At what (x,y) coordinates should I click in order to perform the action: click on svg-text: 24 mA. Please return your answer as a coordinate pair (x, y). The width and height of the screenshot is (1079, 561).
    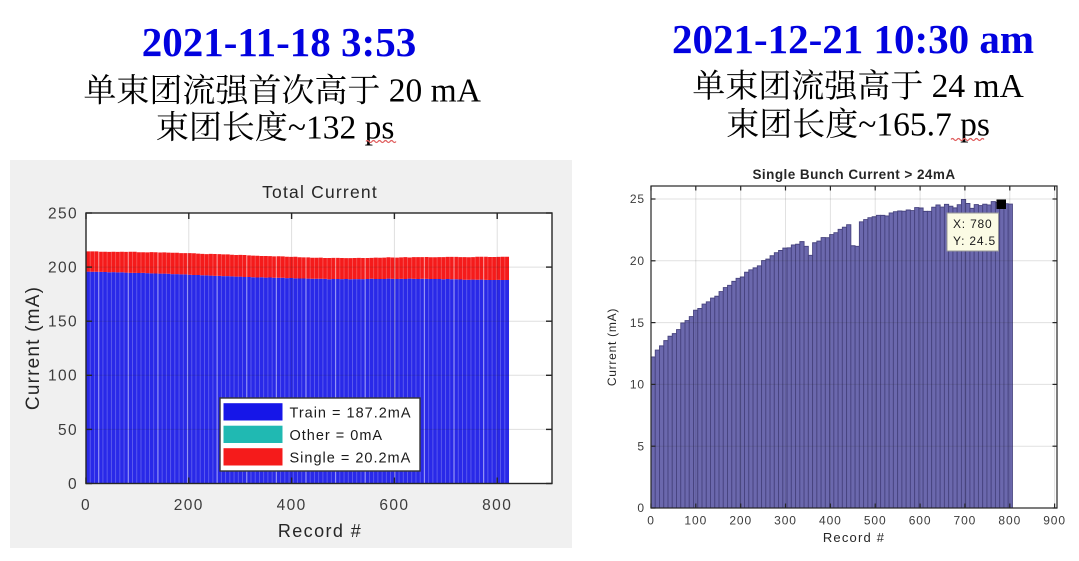
    Looking at the image, I should click on (973, 86).